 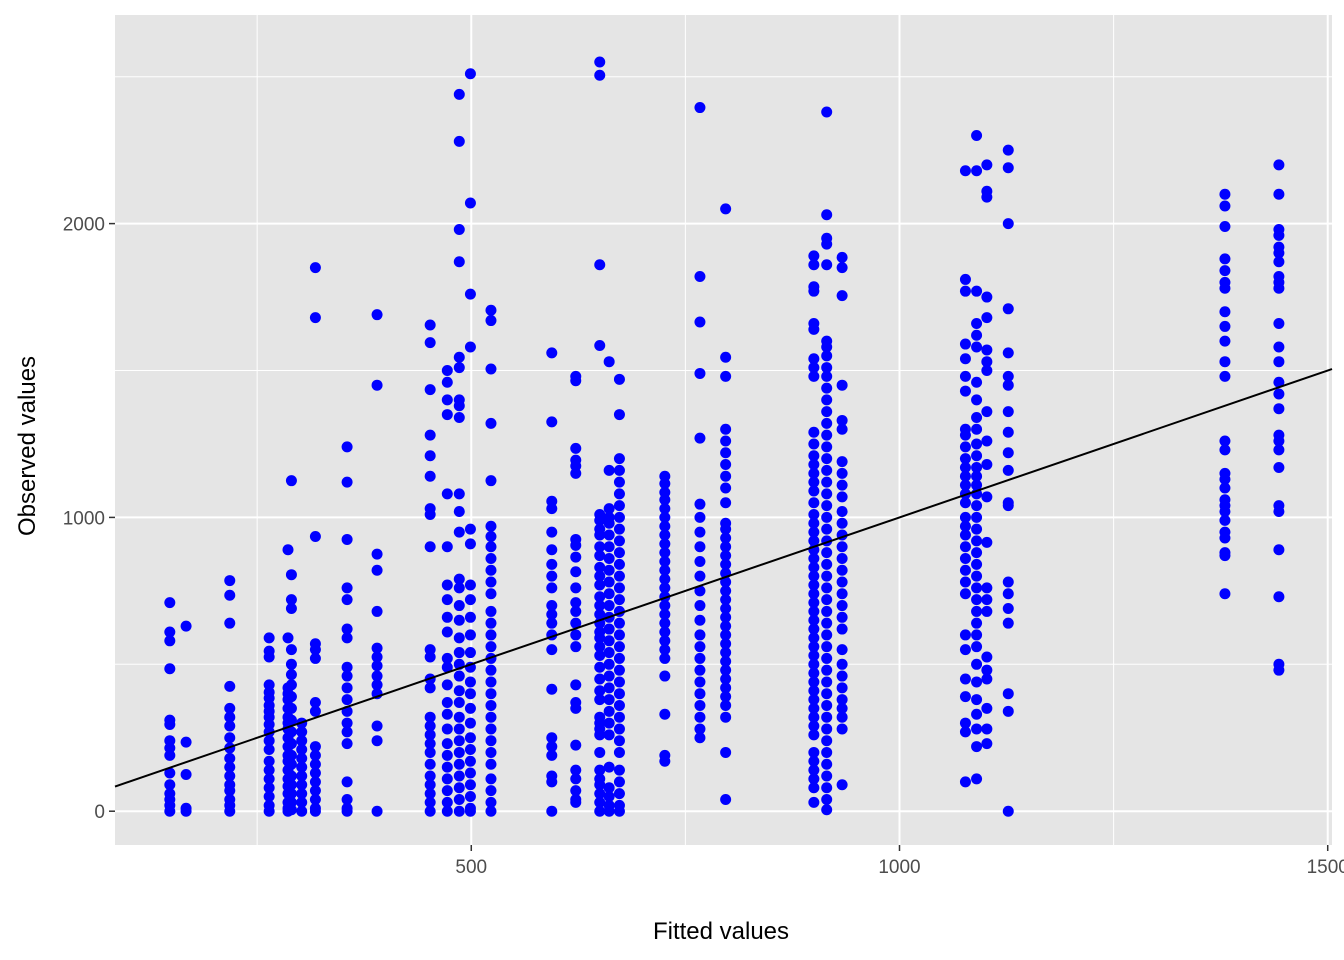 I want to click on y-tick-label: 0, so click(x=99, y=812).